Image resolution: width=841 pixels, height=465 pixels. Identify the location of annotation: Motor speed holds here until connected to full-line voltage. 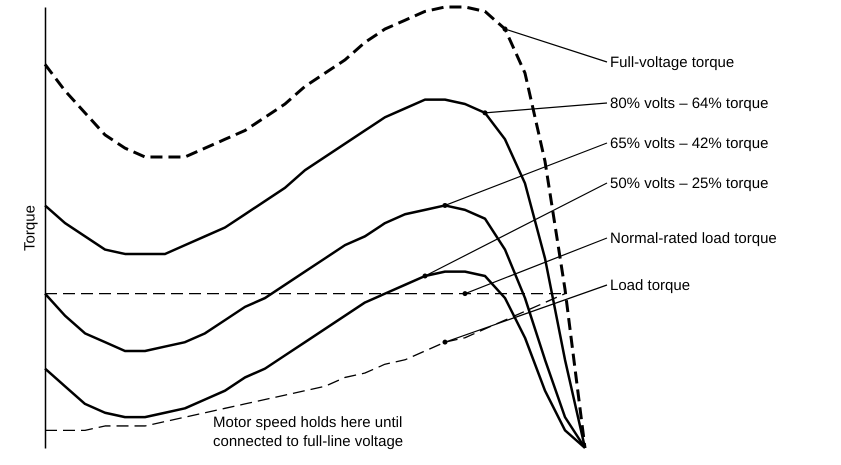
(308, 432).